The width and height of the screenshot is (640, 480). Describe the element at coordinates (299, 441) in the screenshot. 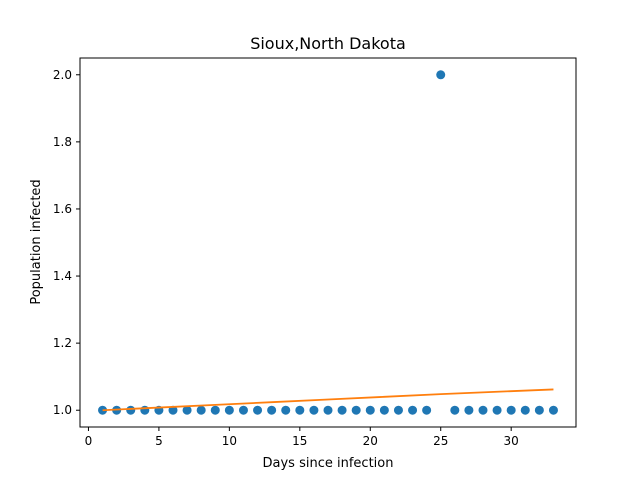

I see `x-tick-label: 15` at that location.